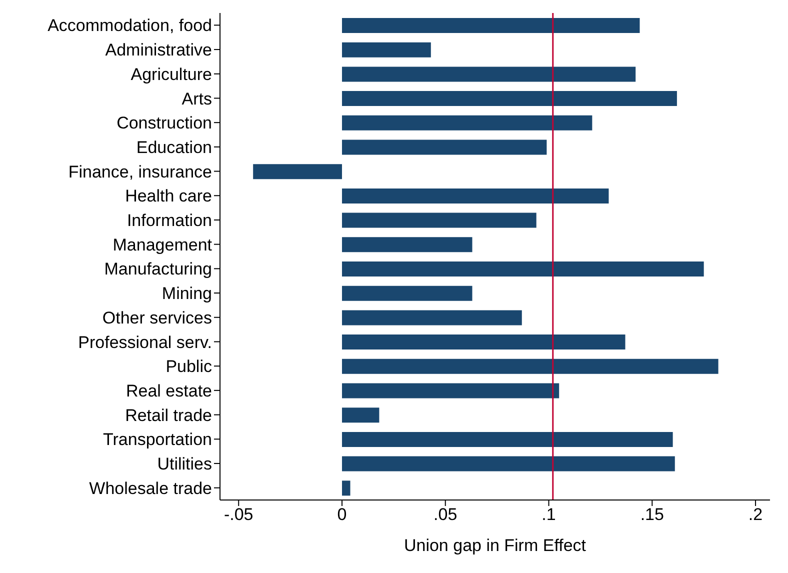 Image resolution: width=788 pixels, height=573 pixels. What do you see at coordinates (189, 366) in the screenshot?
I see `y-tick-label: Public` at bounding box center [189, 366].